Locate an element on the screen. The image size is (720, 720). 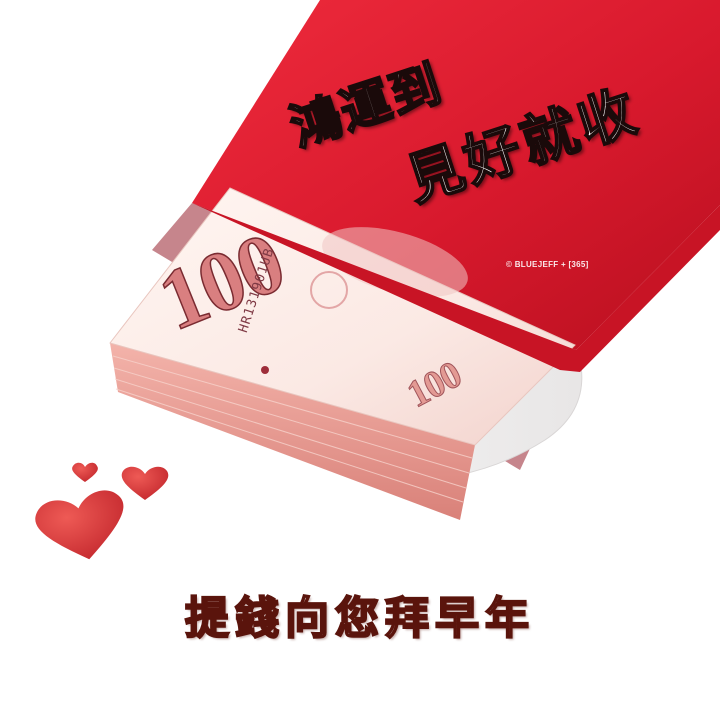
heart-large is located at coordinates (79, 525).